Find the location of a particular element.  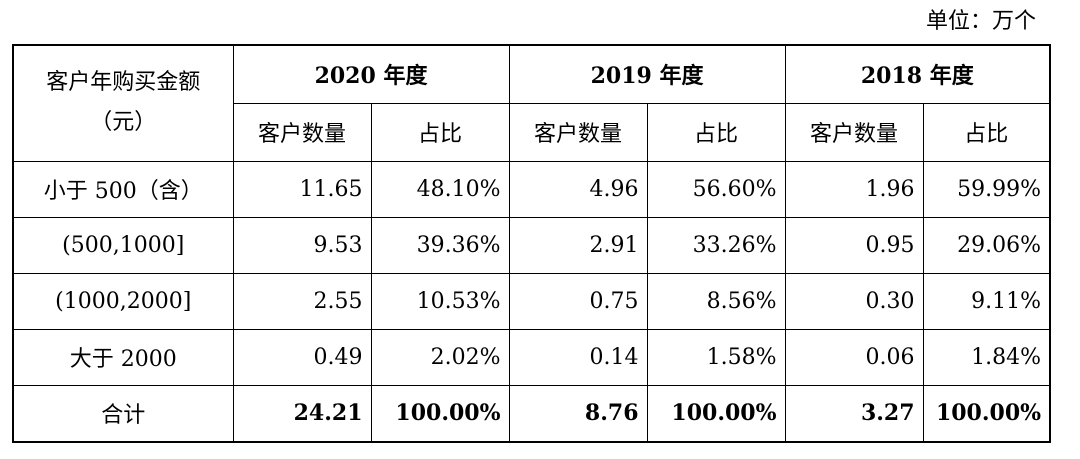

cell-ratio: 8.56% is located at coordinates (716, 301).